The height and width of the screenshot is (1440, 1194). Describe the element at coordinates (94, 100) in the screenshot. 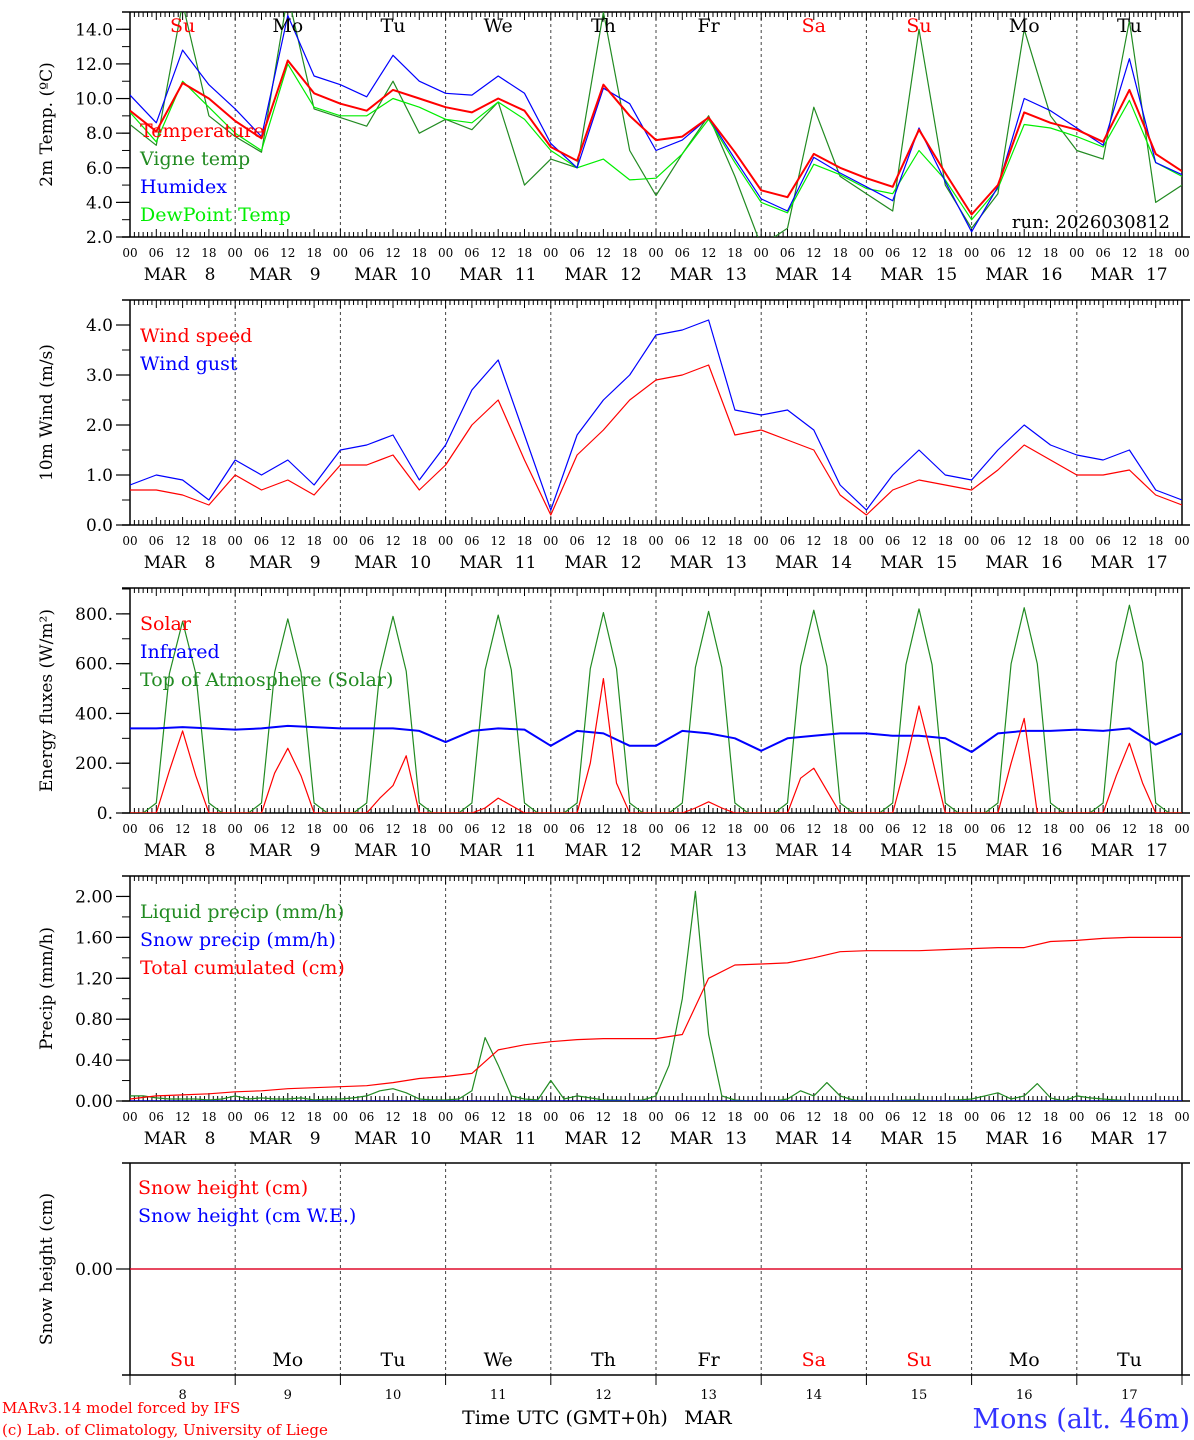

I see `y-tick-label: 10.0` at that location.